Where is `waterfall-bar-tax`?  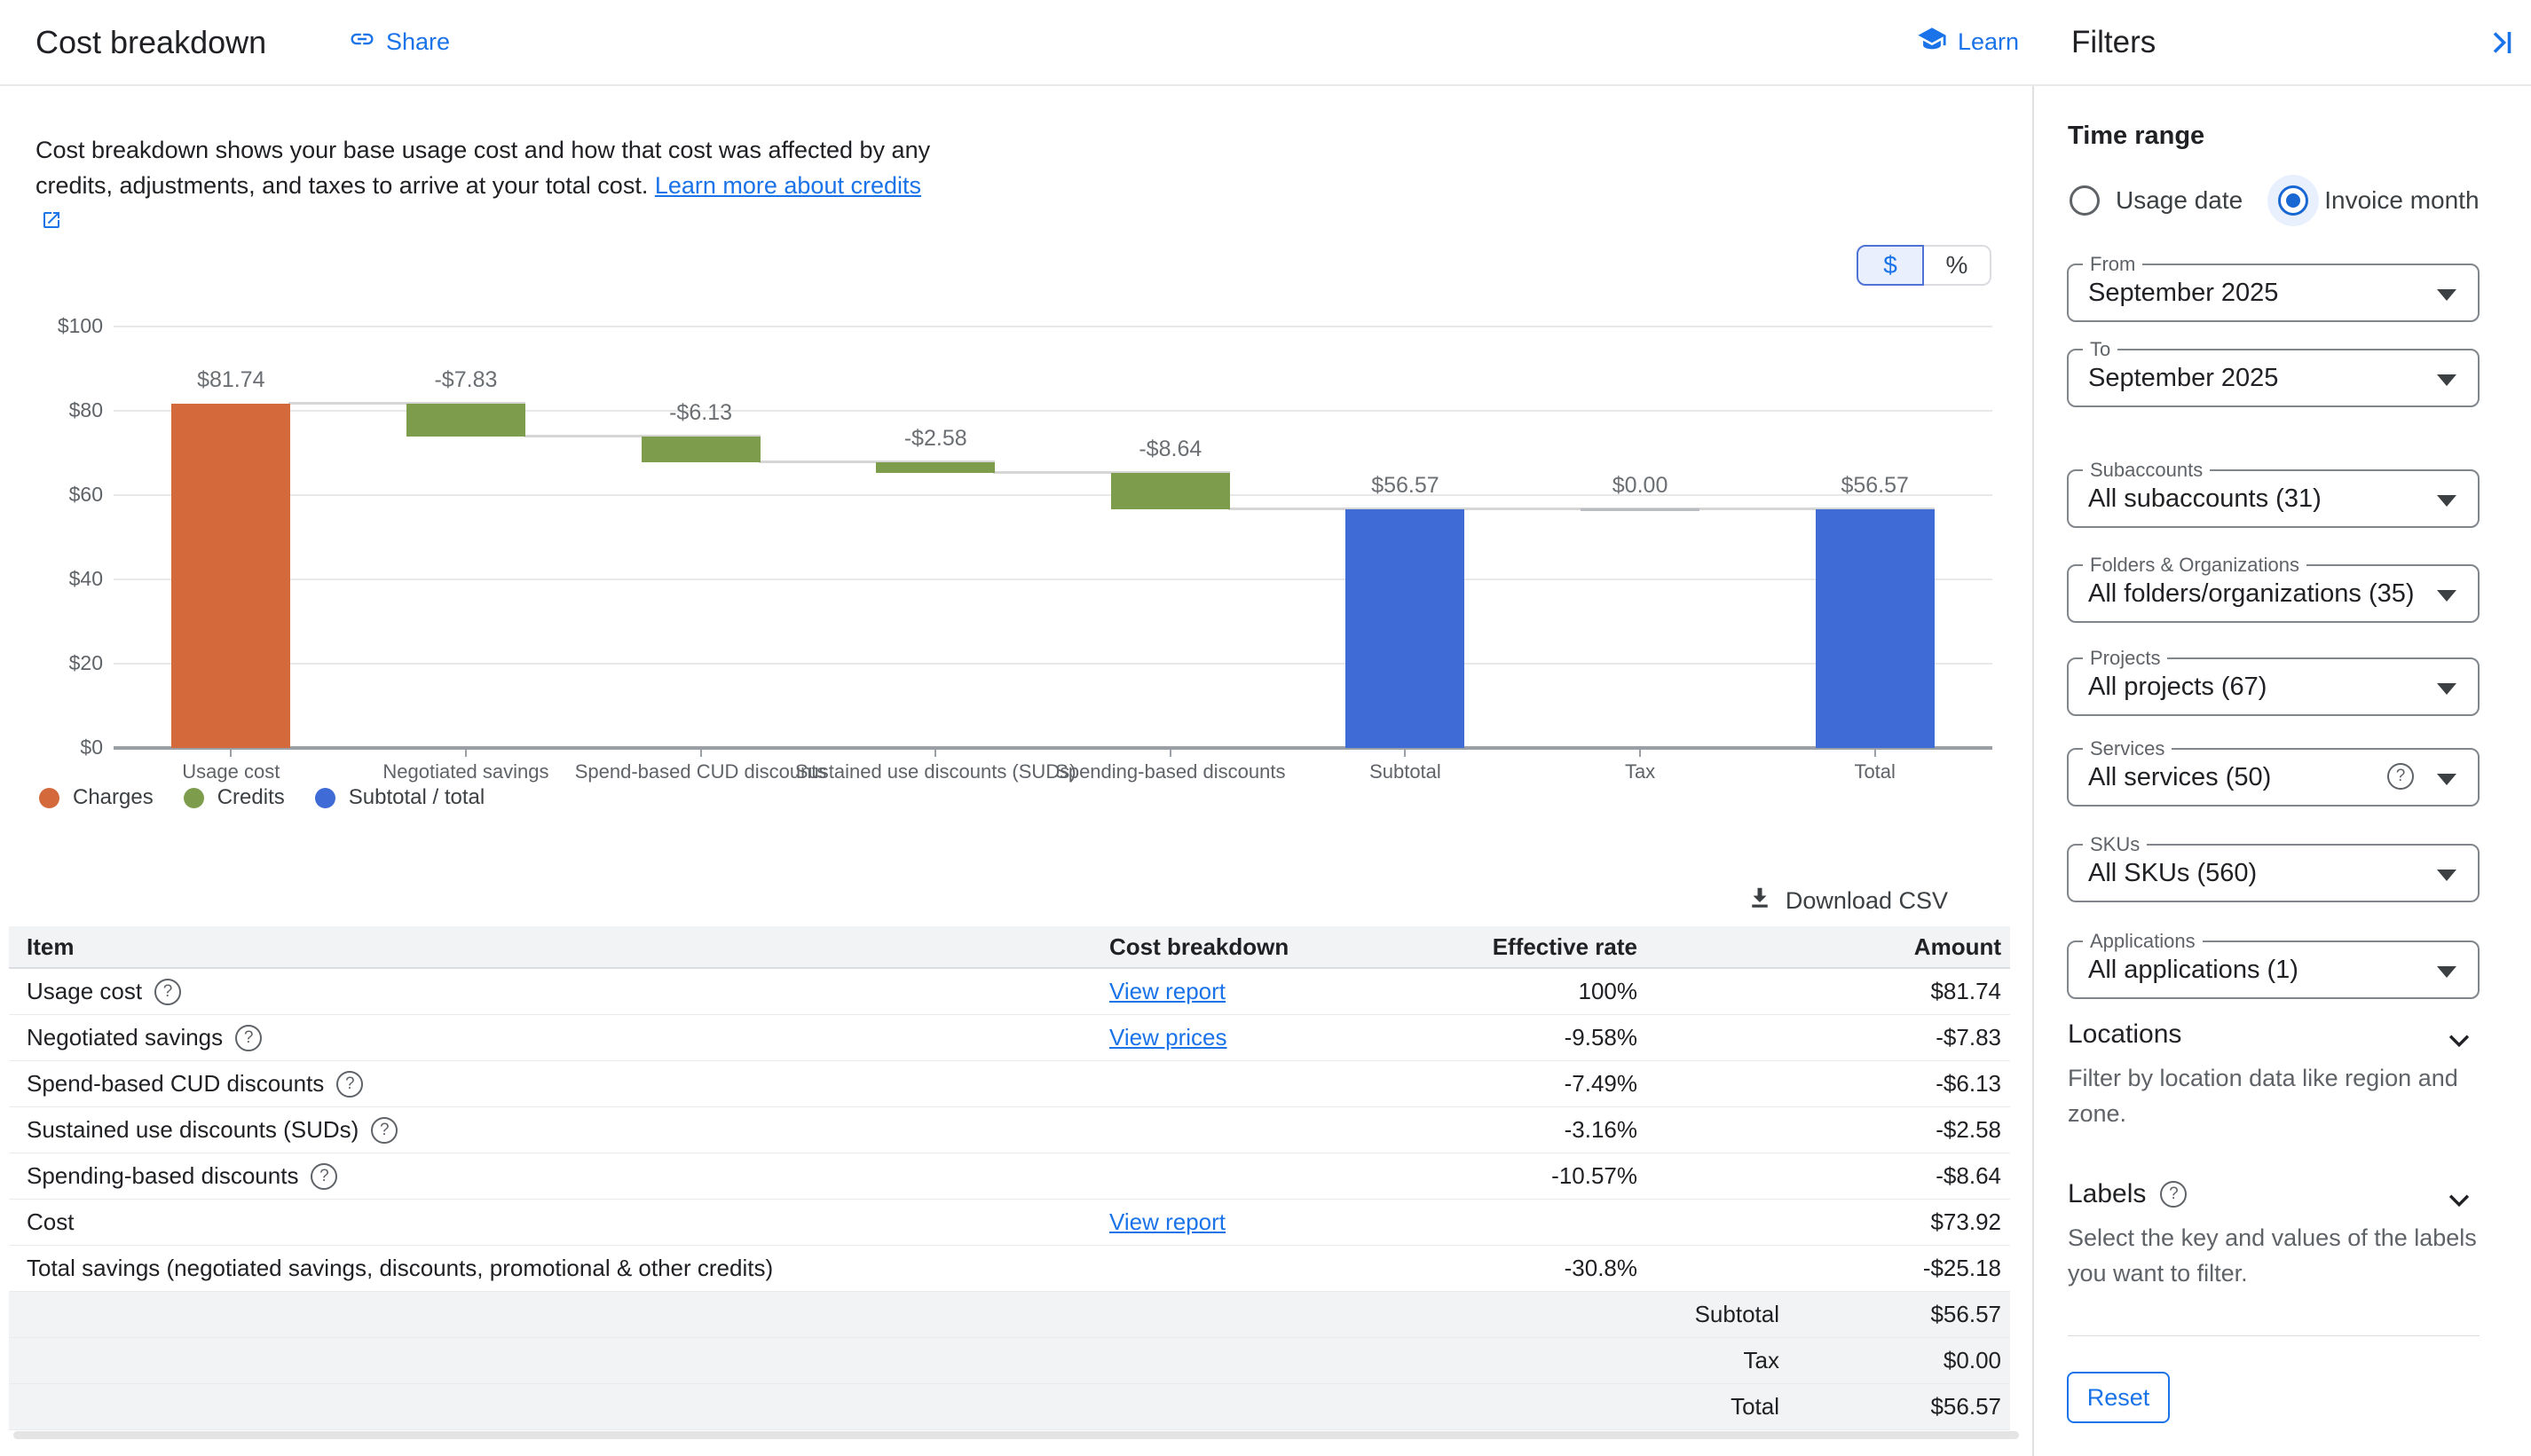
waterfall-bar-tax is located at coordinates (1640, 510).